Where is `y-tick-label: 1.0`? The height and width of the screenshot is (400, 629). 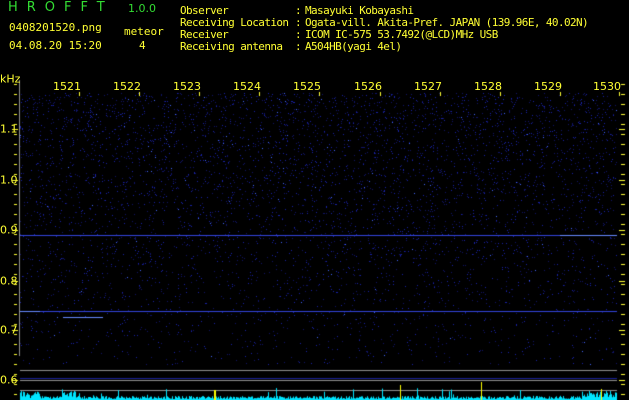 y-tick-label: 1.0 is located at coordinates (9, 180).